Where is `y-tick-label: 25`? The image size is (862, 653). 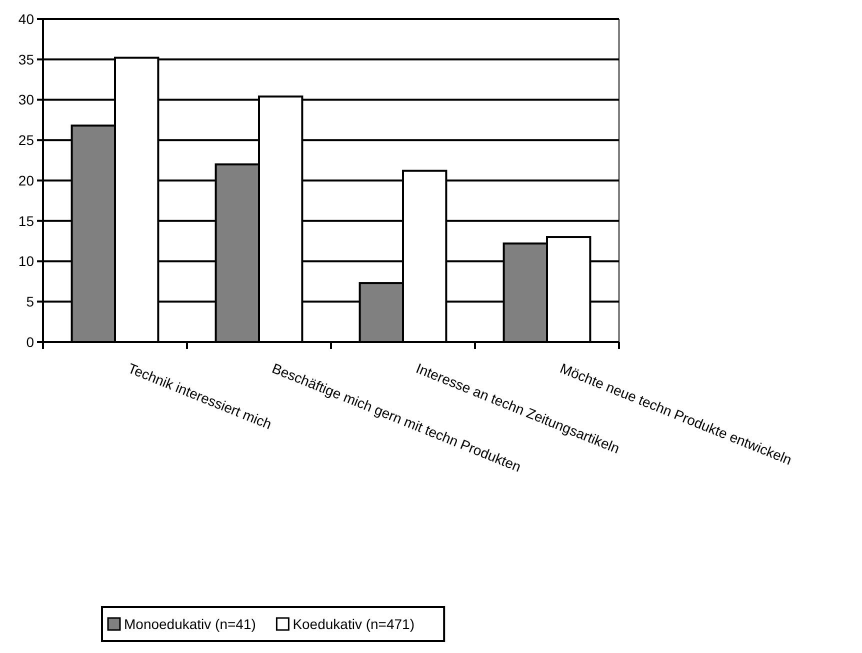
y-tick-label: 25 is located at coordinates (26, 140).